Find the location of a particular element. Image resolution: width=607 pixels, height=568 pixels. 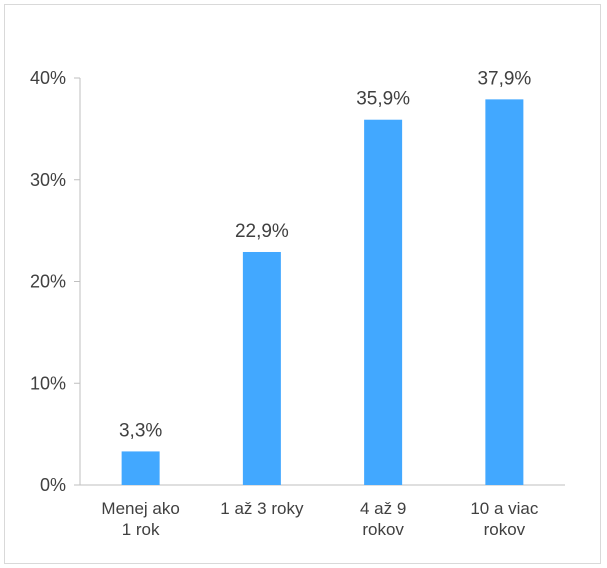

x-category-label: 1 až 3 roky is located at coordinates (262, 508).